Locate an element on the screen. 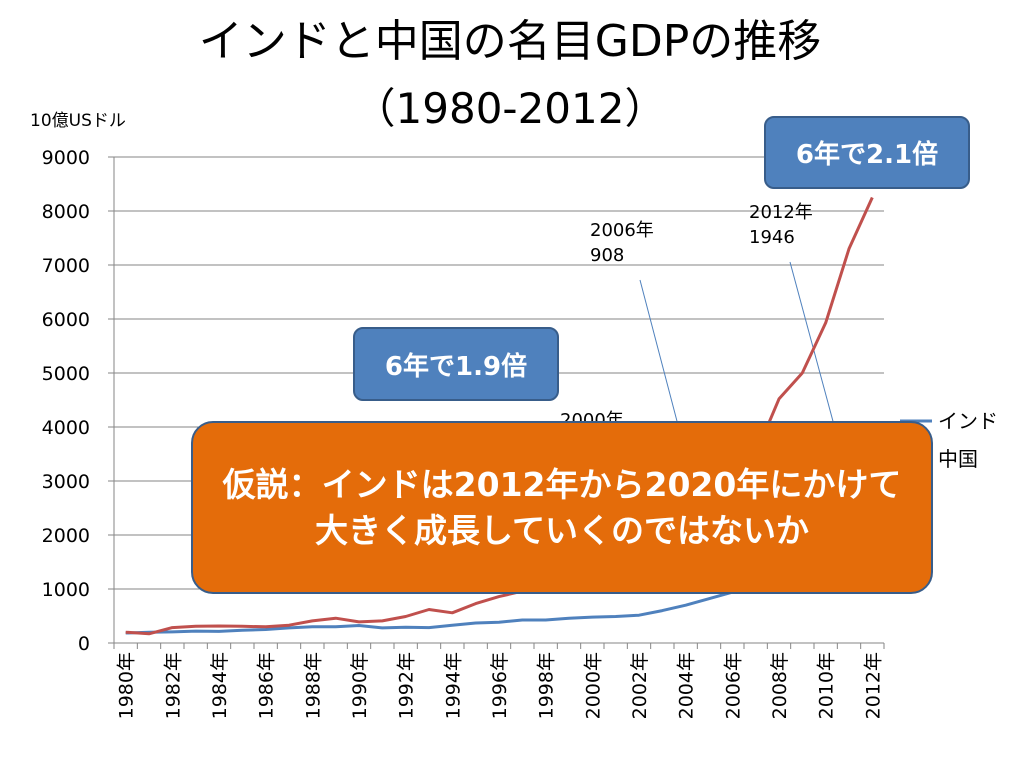 This screenshot has height=768, width=1024. x-tick-label-1988年: 1988年 is located at coordinates (313, 685).